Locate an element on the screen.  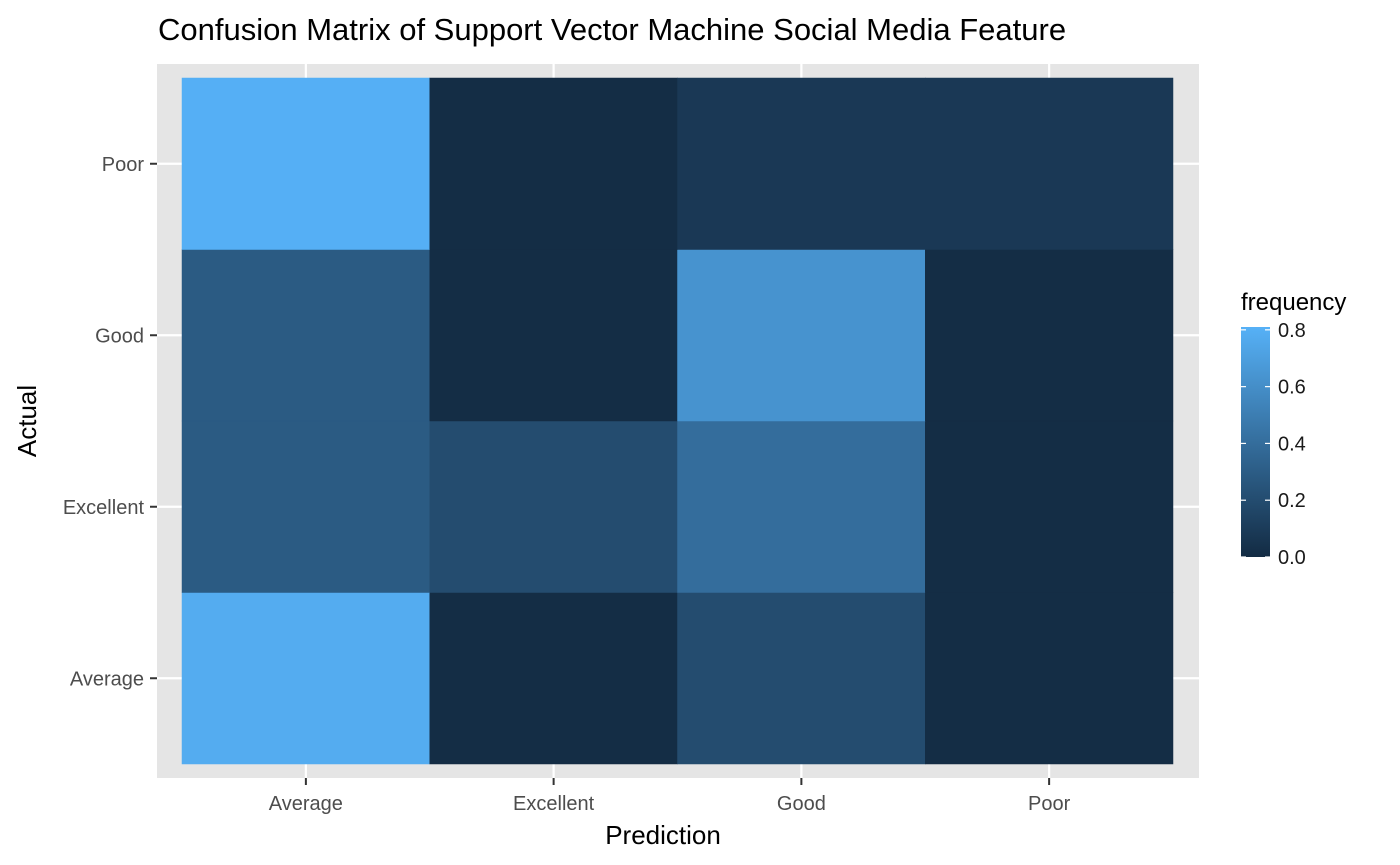
y-axis: Average Excellent Good Poor is located at coordinates (110, 422).